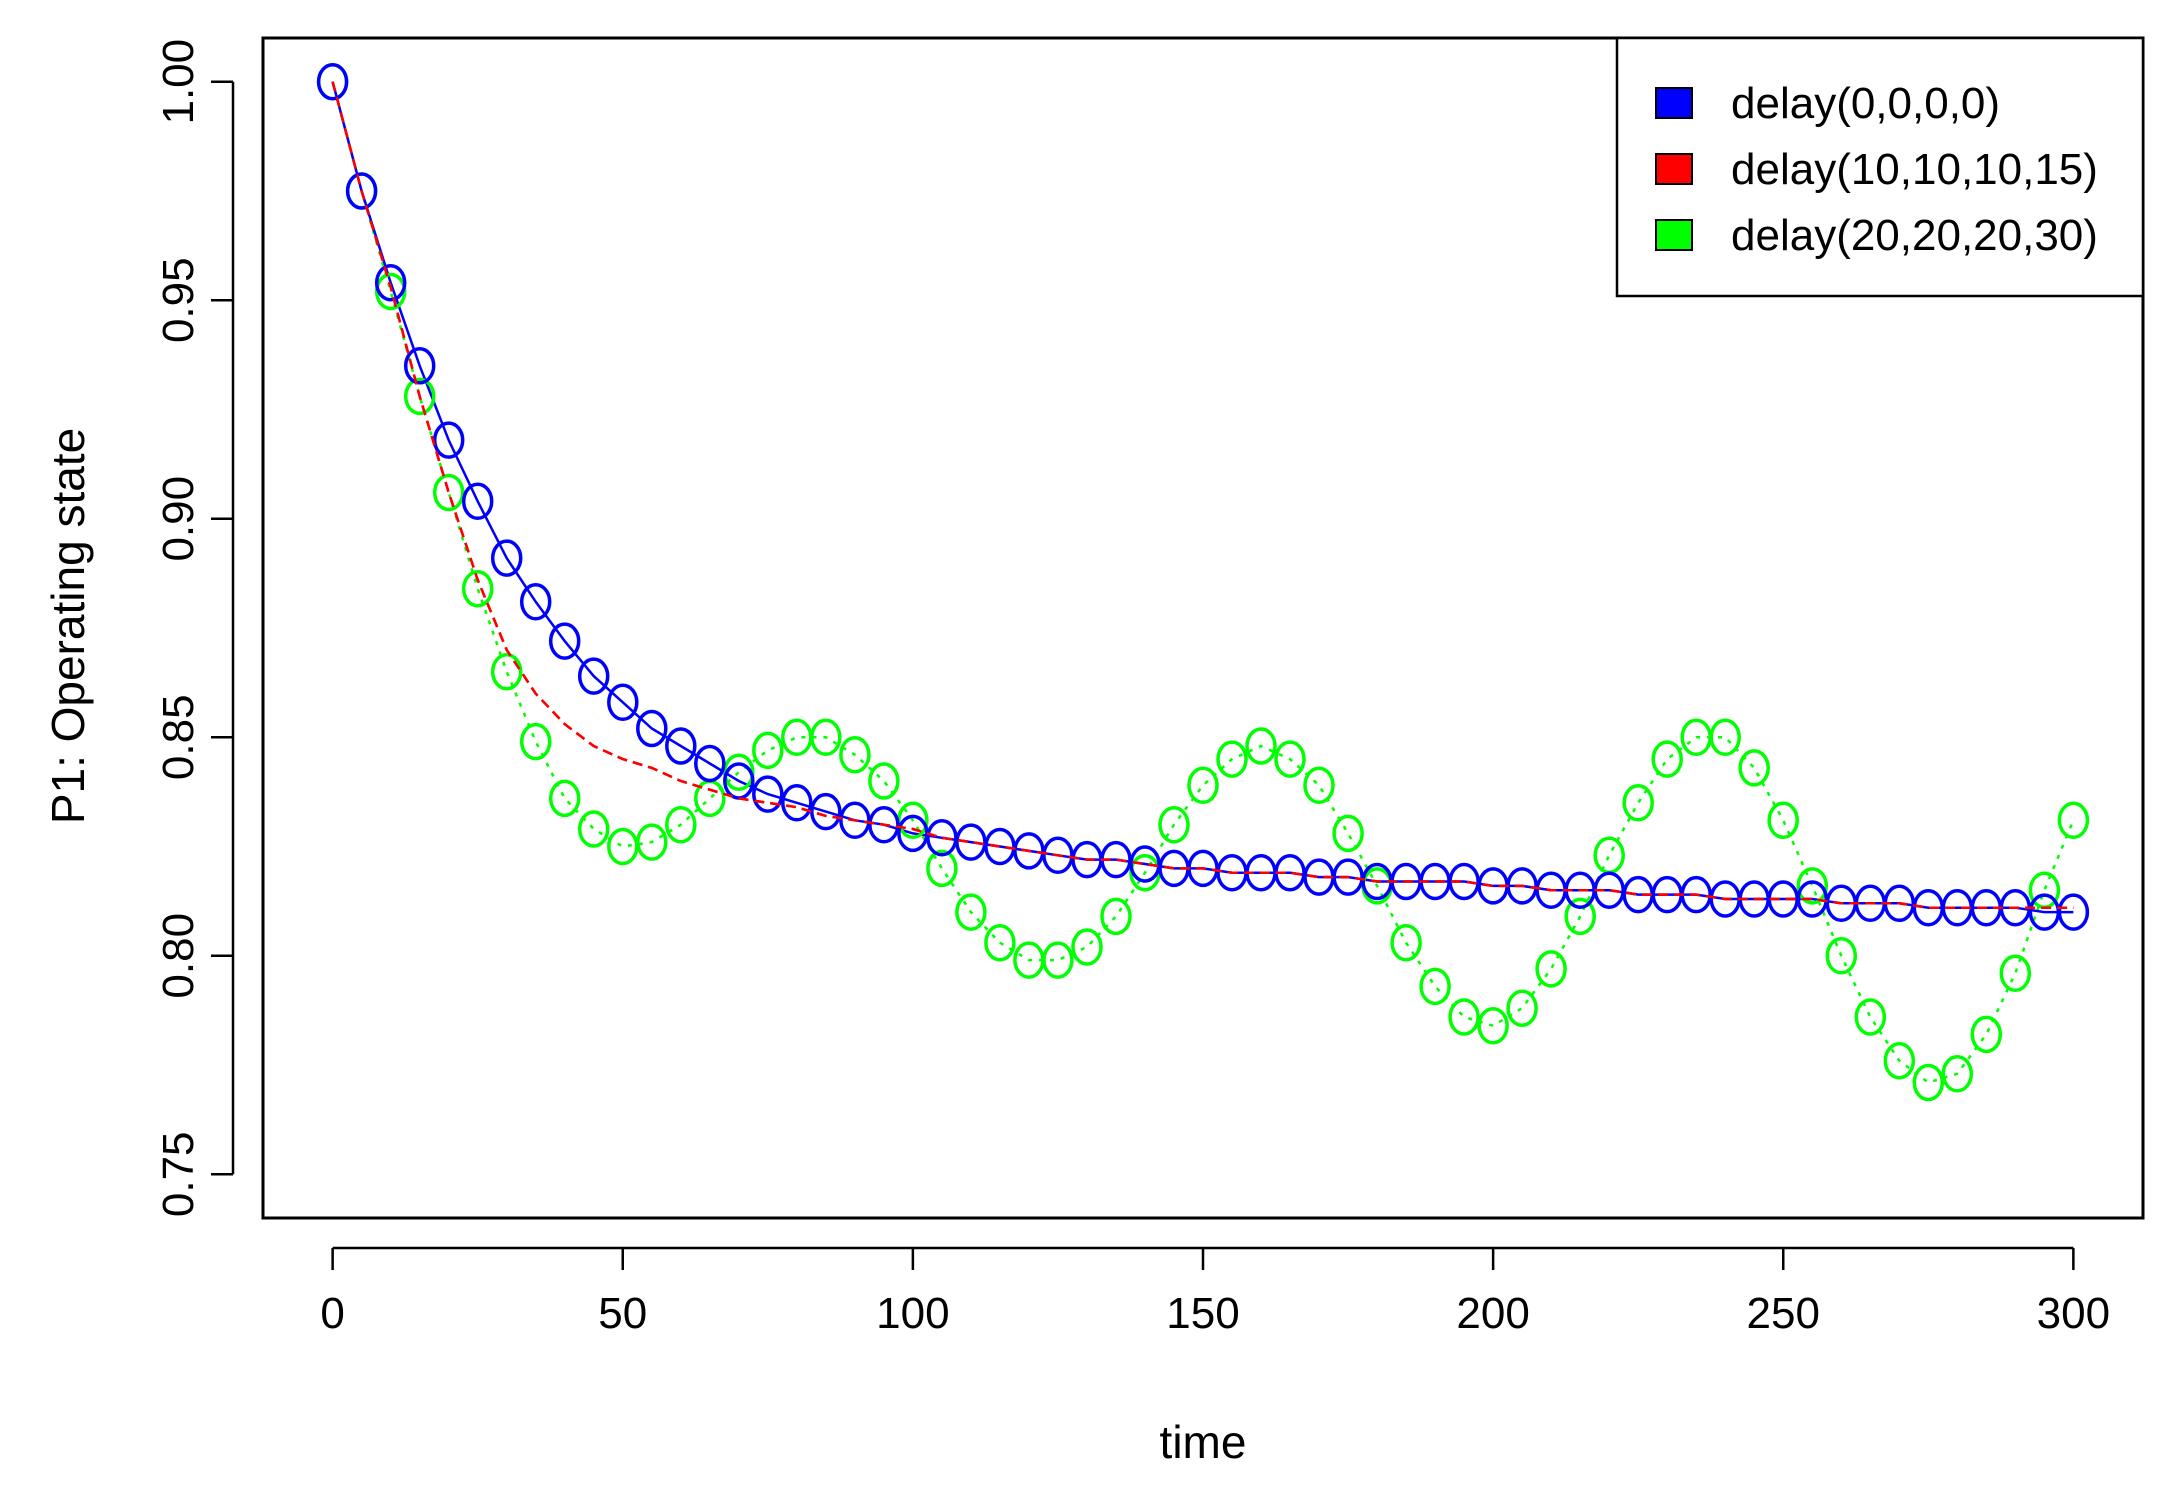 The width and height of the screenshot is (2168, 1492). Describe the element at coordinates (178, 1174) in the screenshot. I see `y-tick-label: 0.75` at that location.